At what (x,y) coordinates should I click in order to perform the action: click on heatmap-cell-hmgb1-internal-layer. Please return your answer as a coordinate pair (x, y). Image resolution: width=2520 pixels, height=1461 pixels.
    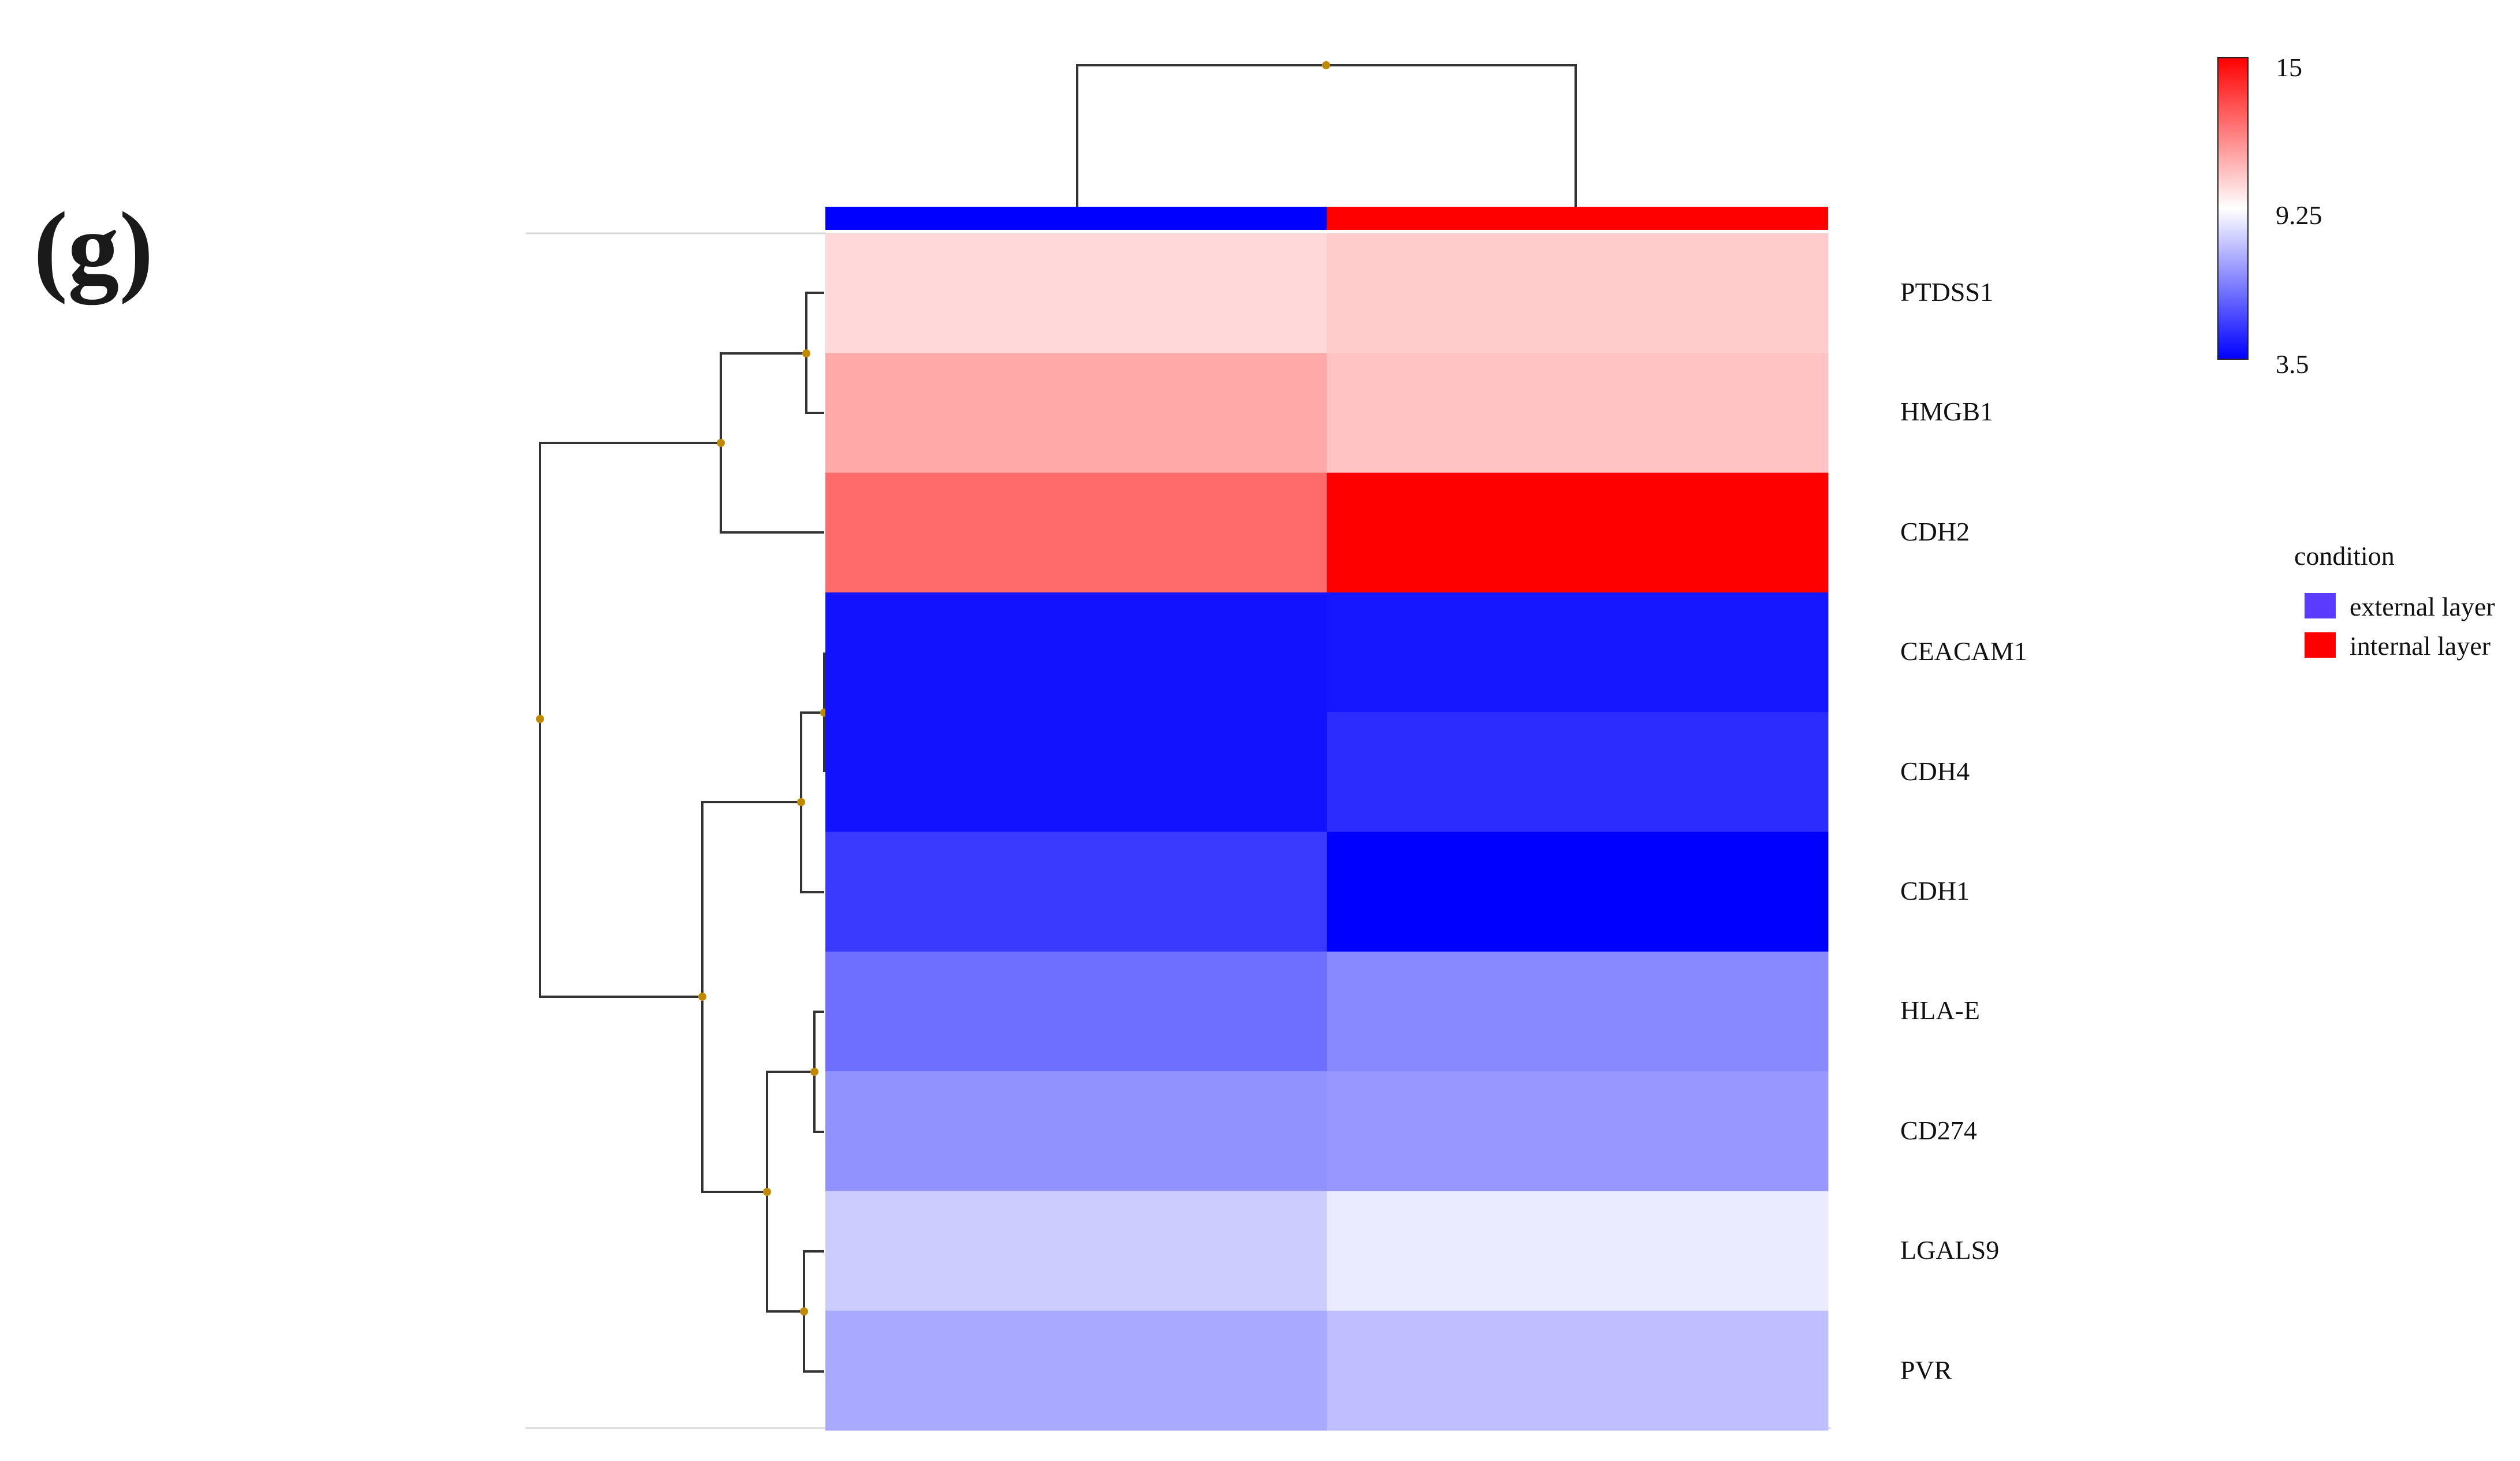
    Looking at the image, I should click on (1578, 413).